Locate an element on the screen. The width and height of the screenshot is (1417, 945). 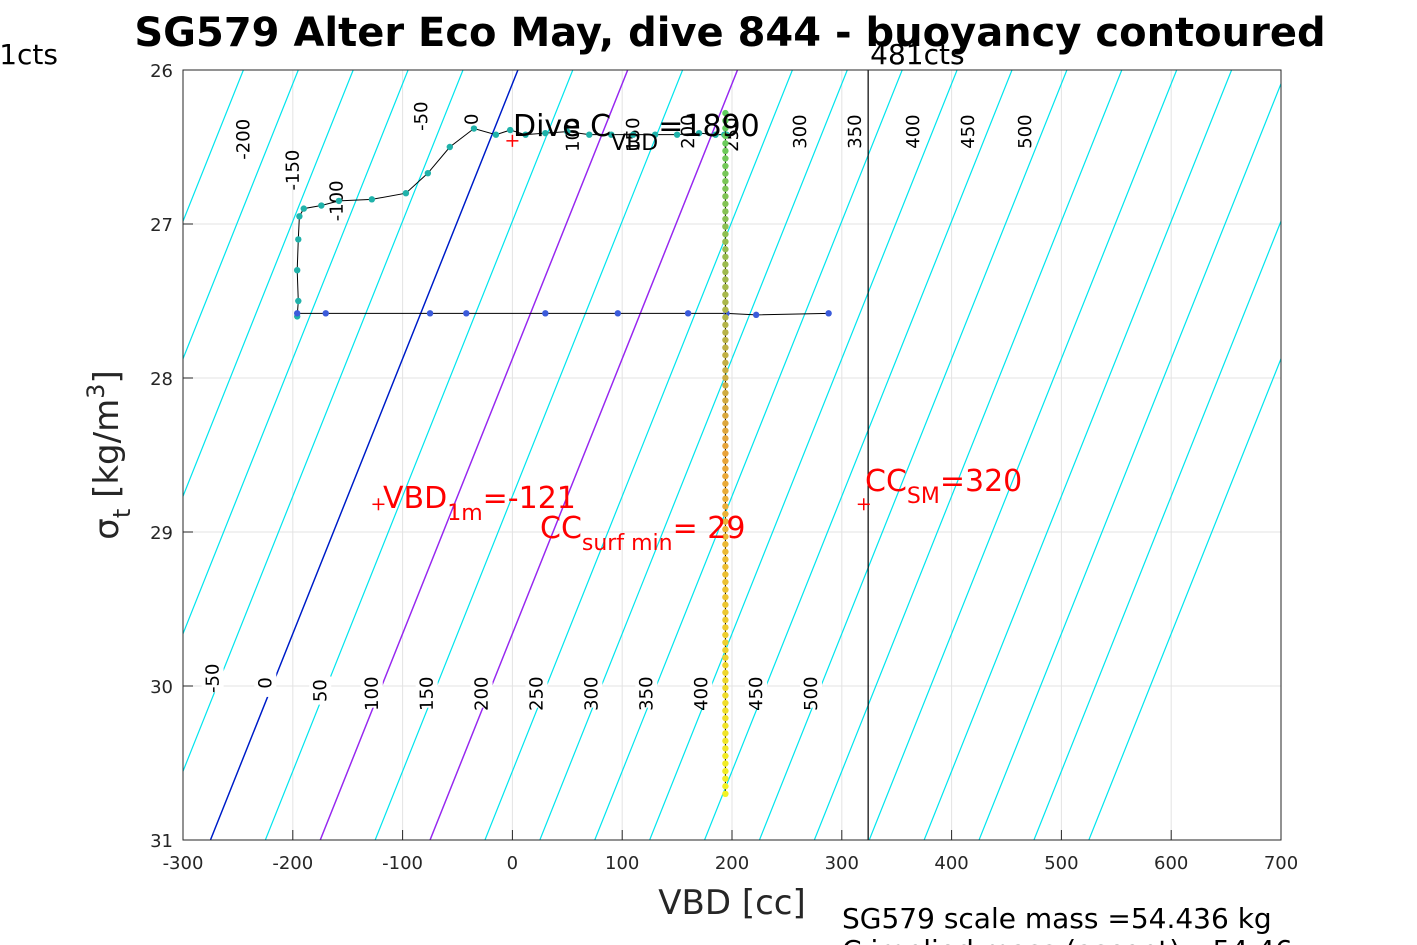
cc-sm-sub: SM is located at coordinates (923, 496).